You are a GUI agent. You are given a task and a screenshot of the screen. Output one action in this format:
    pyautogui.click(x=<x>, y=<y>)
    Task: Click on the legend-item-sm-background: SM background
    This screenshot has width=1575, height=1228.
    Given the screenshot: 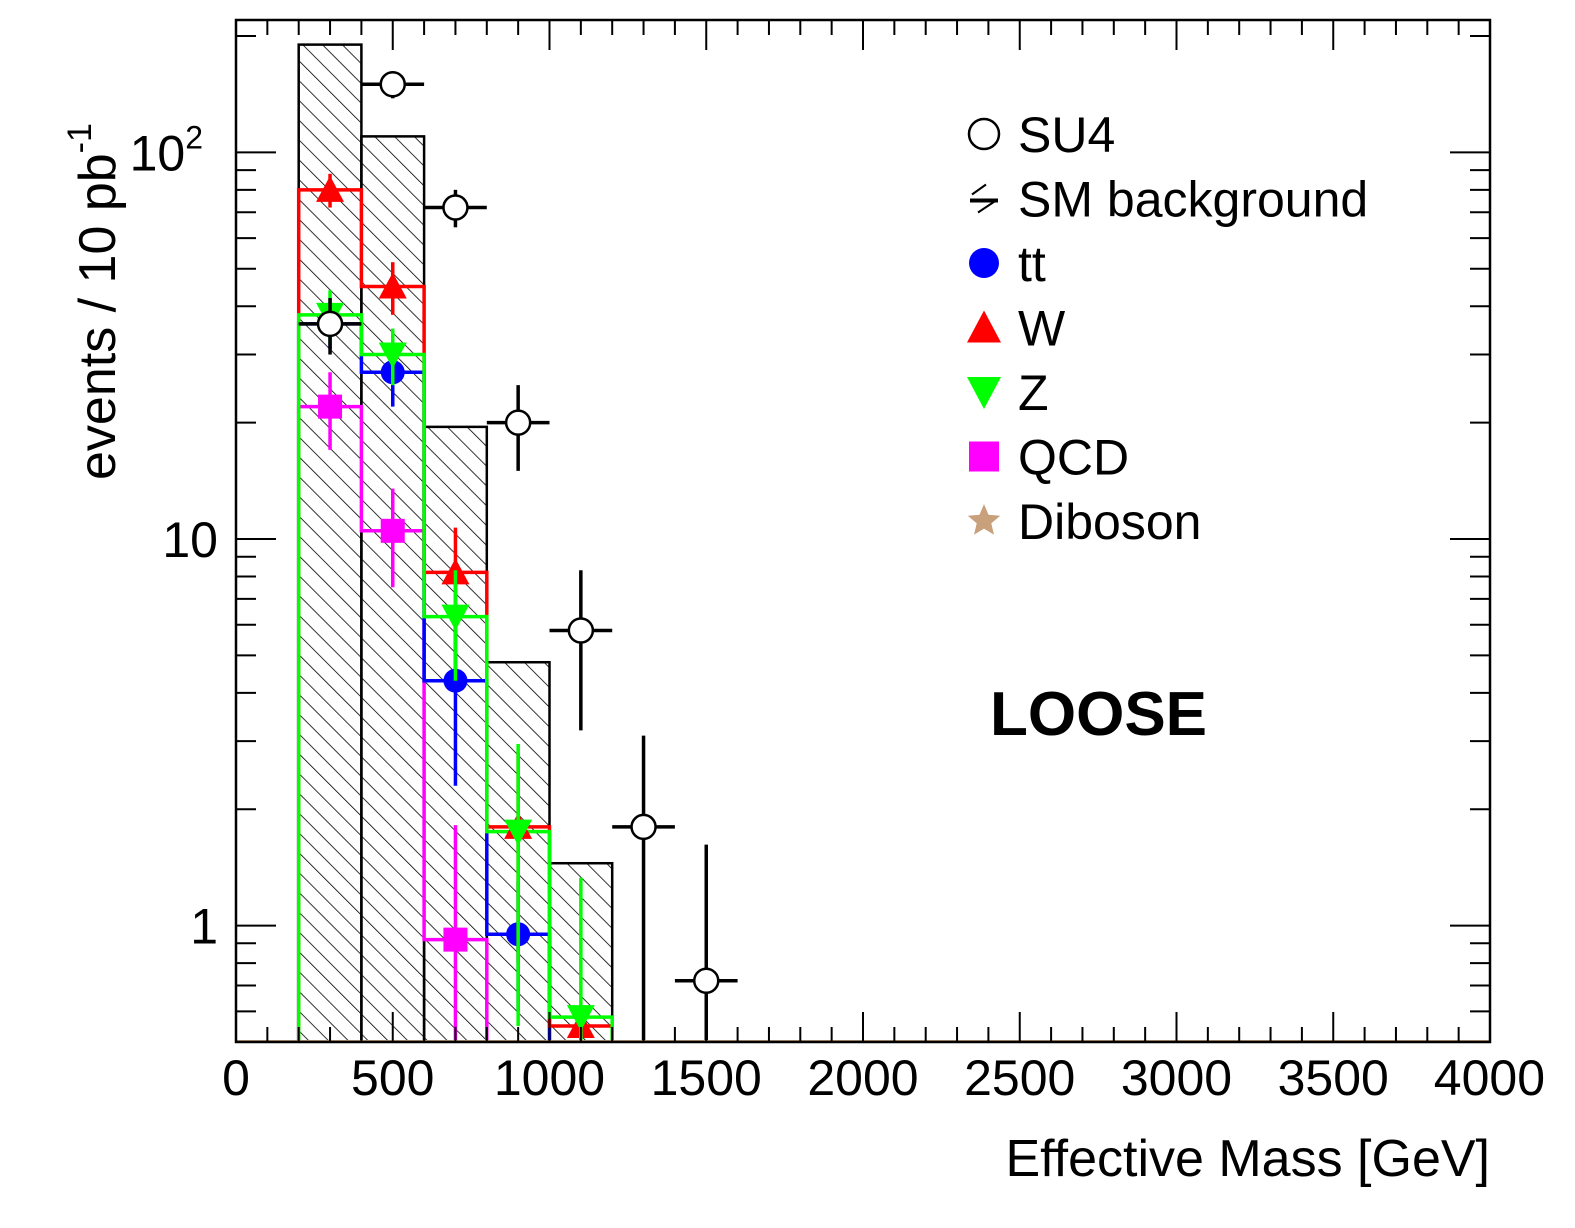 What is the action you would take?
    pyautogui.click(x=1169, y=200)
    